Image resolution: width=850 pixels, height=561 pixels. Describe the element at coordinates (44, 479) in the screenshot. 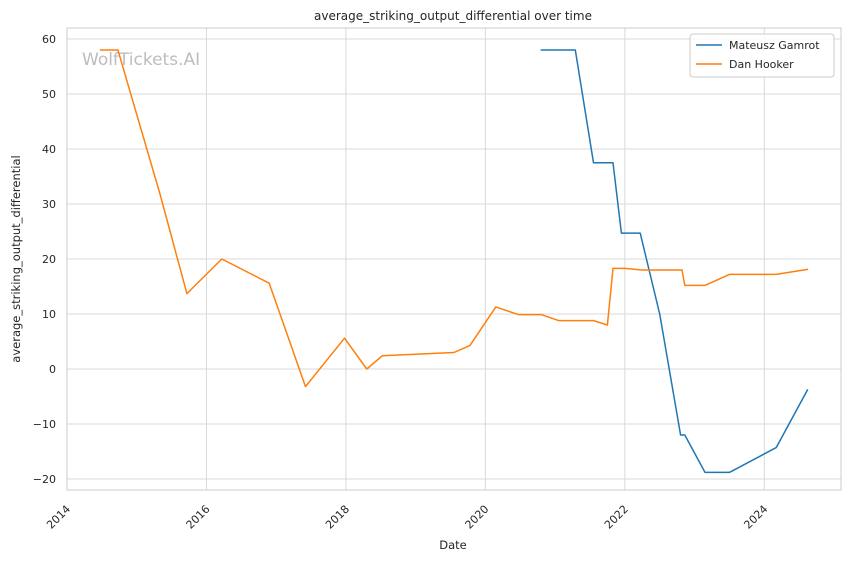

I see `y-tick-label: −20` at that location.